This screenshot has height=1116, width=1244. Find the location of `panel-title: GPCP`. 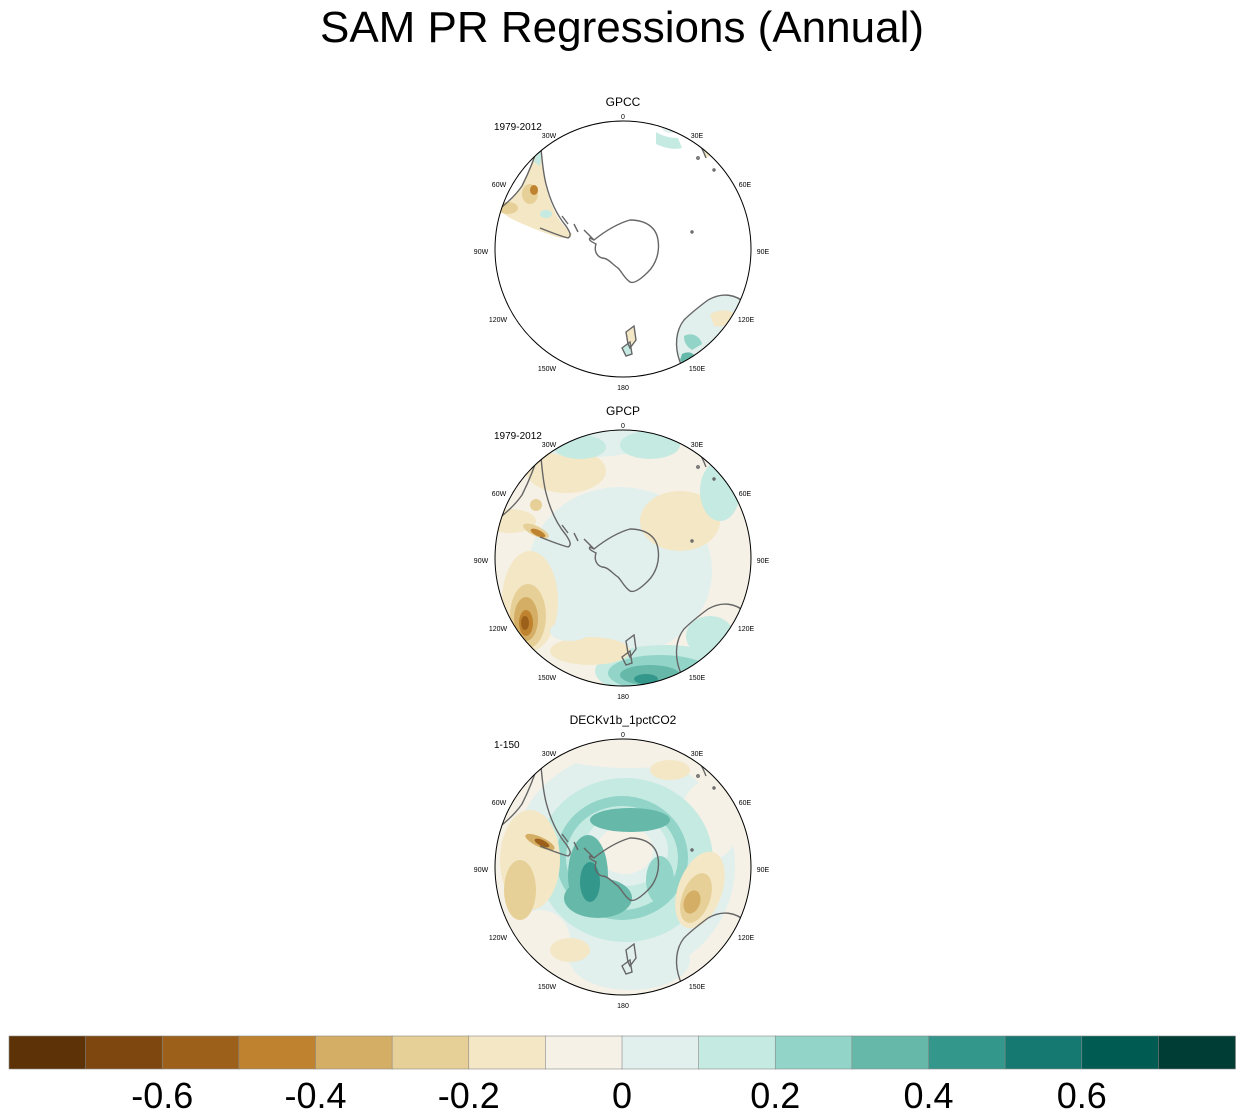

panel-title: GPCP is located at coordinates (623, 411).